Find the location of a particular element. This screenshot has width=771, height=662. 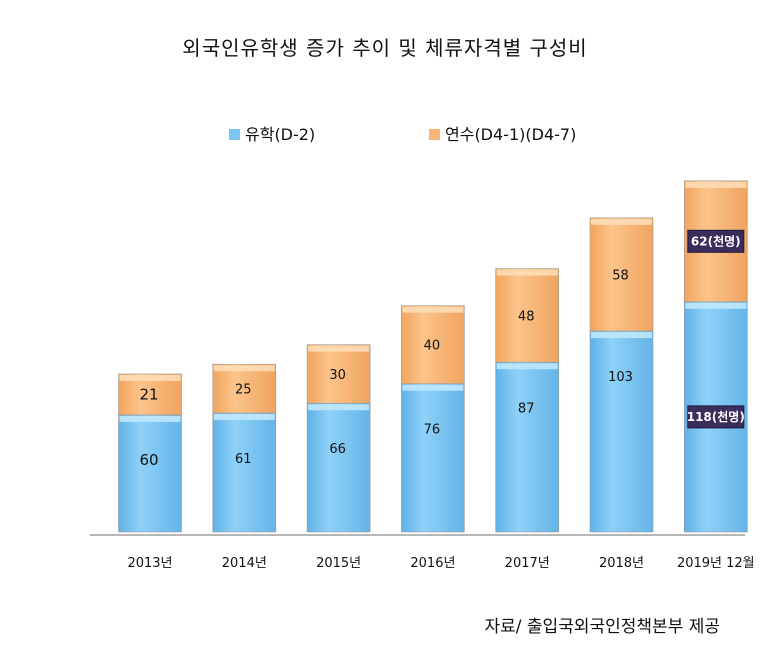

value-box-study is located at coordinates (716, 417).